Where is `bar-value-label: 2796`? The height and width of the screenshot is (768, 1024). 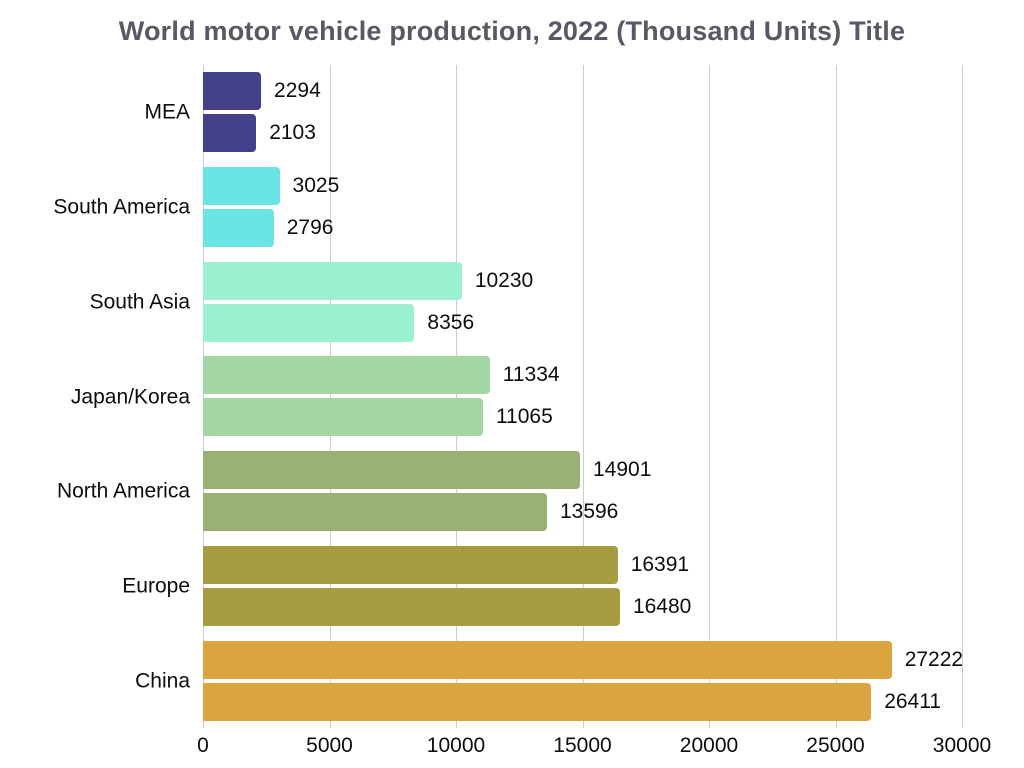 bar-value-label: 2796 is located at coordinates (310, 228).